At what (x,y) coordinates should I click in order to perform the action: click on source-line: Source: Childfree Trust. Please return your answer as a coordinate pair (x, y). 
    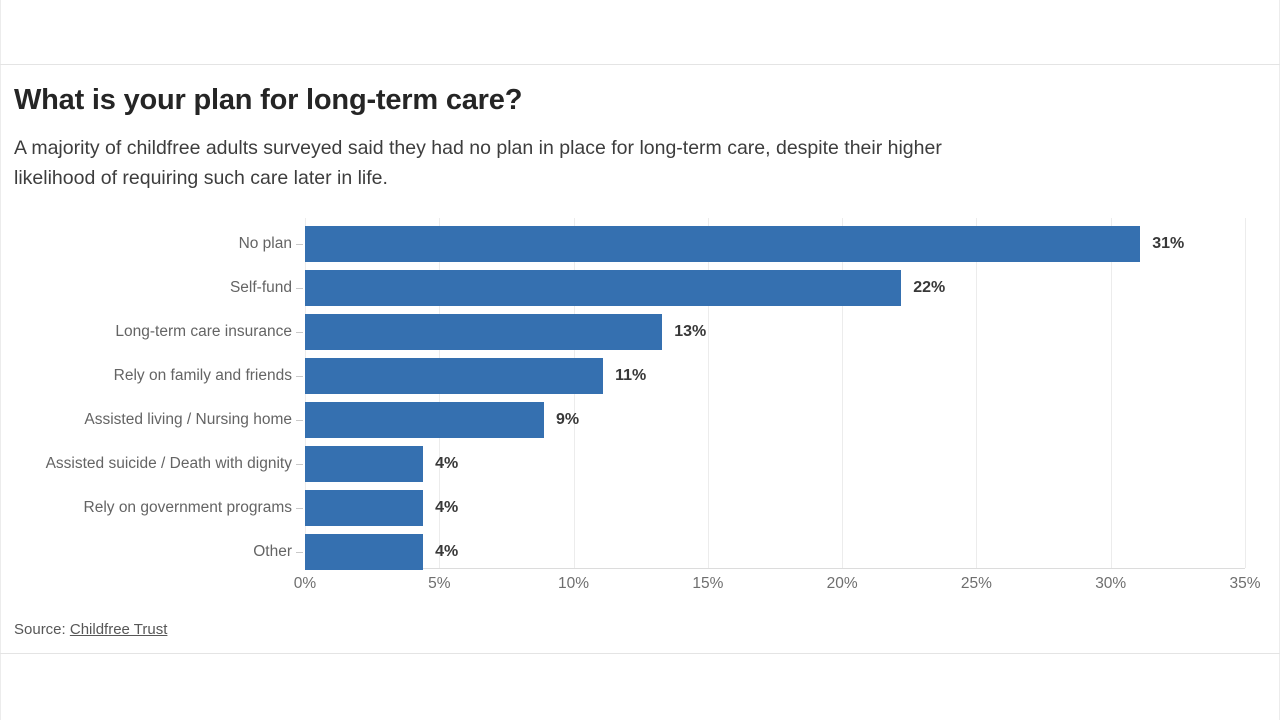
    Looking at the image, I should click on (90, 629).